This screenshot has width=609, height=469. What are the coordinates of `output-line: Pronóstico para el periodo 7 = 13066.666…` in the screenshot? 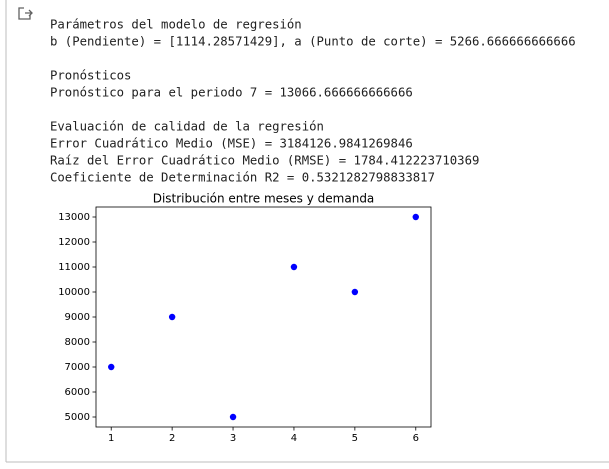 It's located at (231, 93).